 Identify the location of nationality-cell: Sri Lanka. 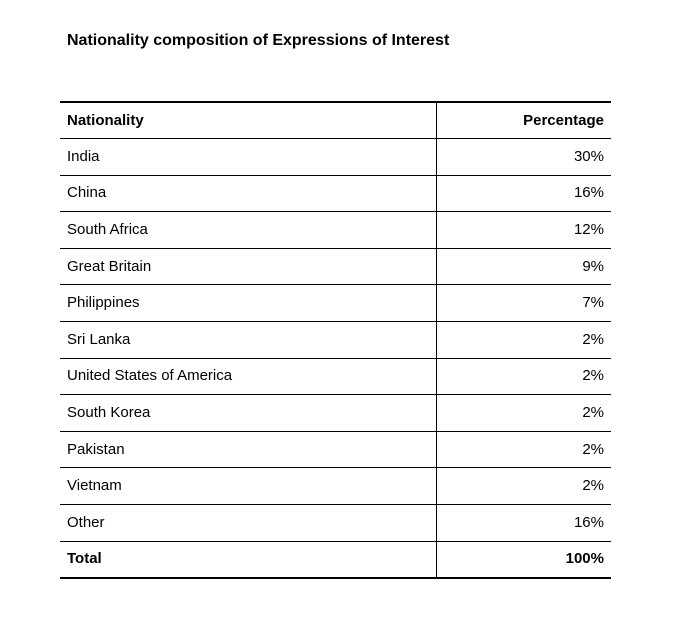
(248, 340).